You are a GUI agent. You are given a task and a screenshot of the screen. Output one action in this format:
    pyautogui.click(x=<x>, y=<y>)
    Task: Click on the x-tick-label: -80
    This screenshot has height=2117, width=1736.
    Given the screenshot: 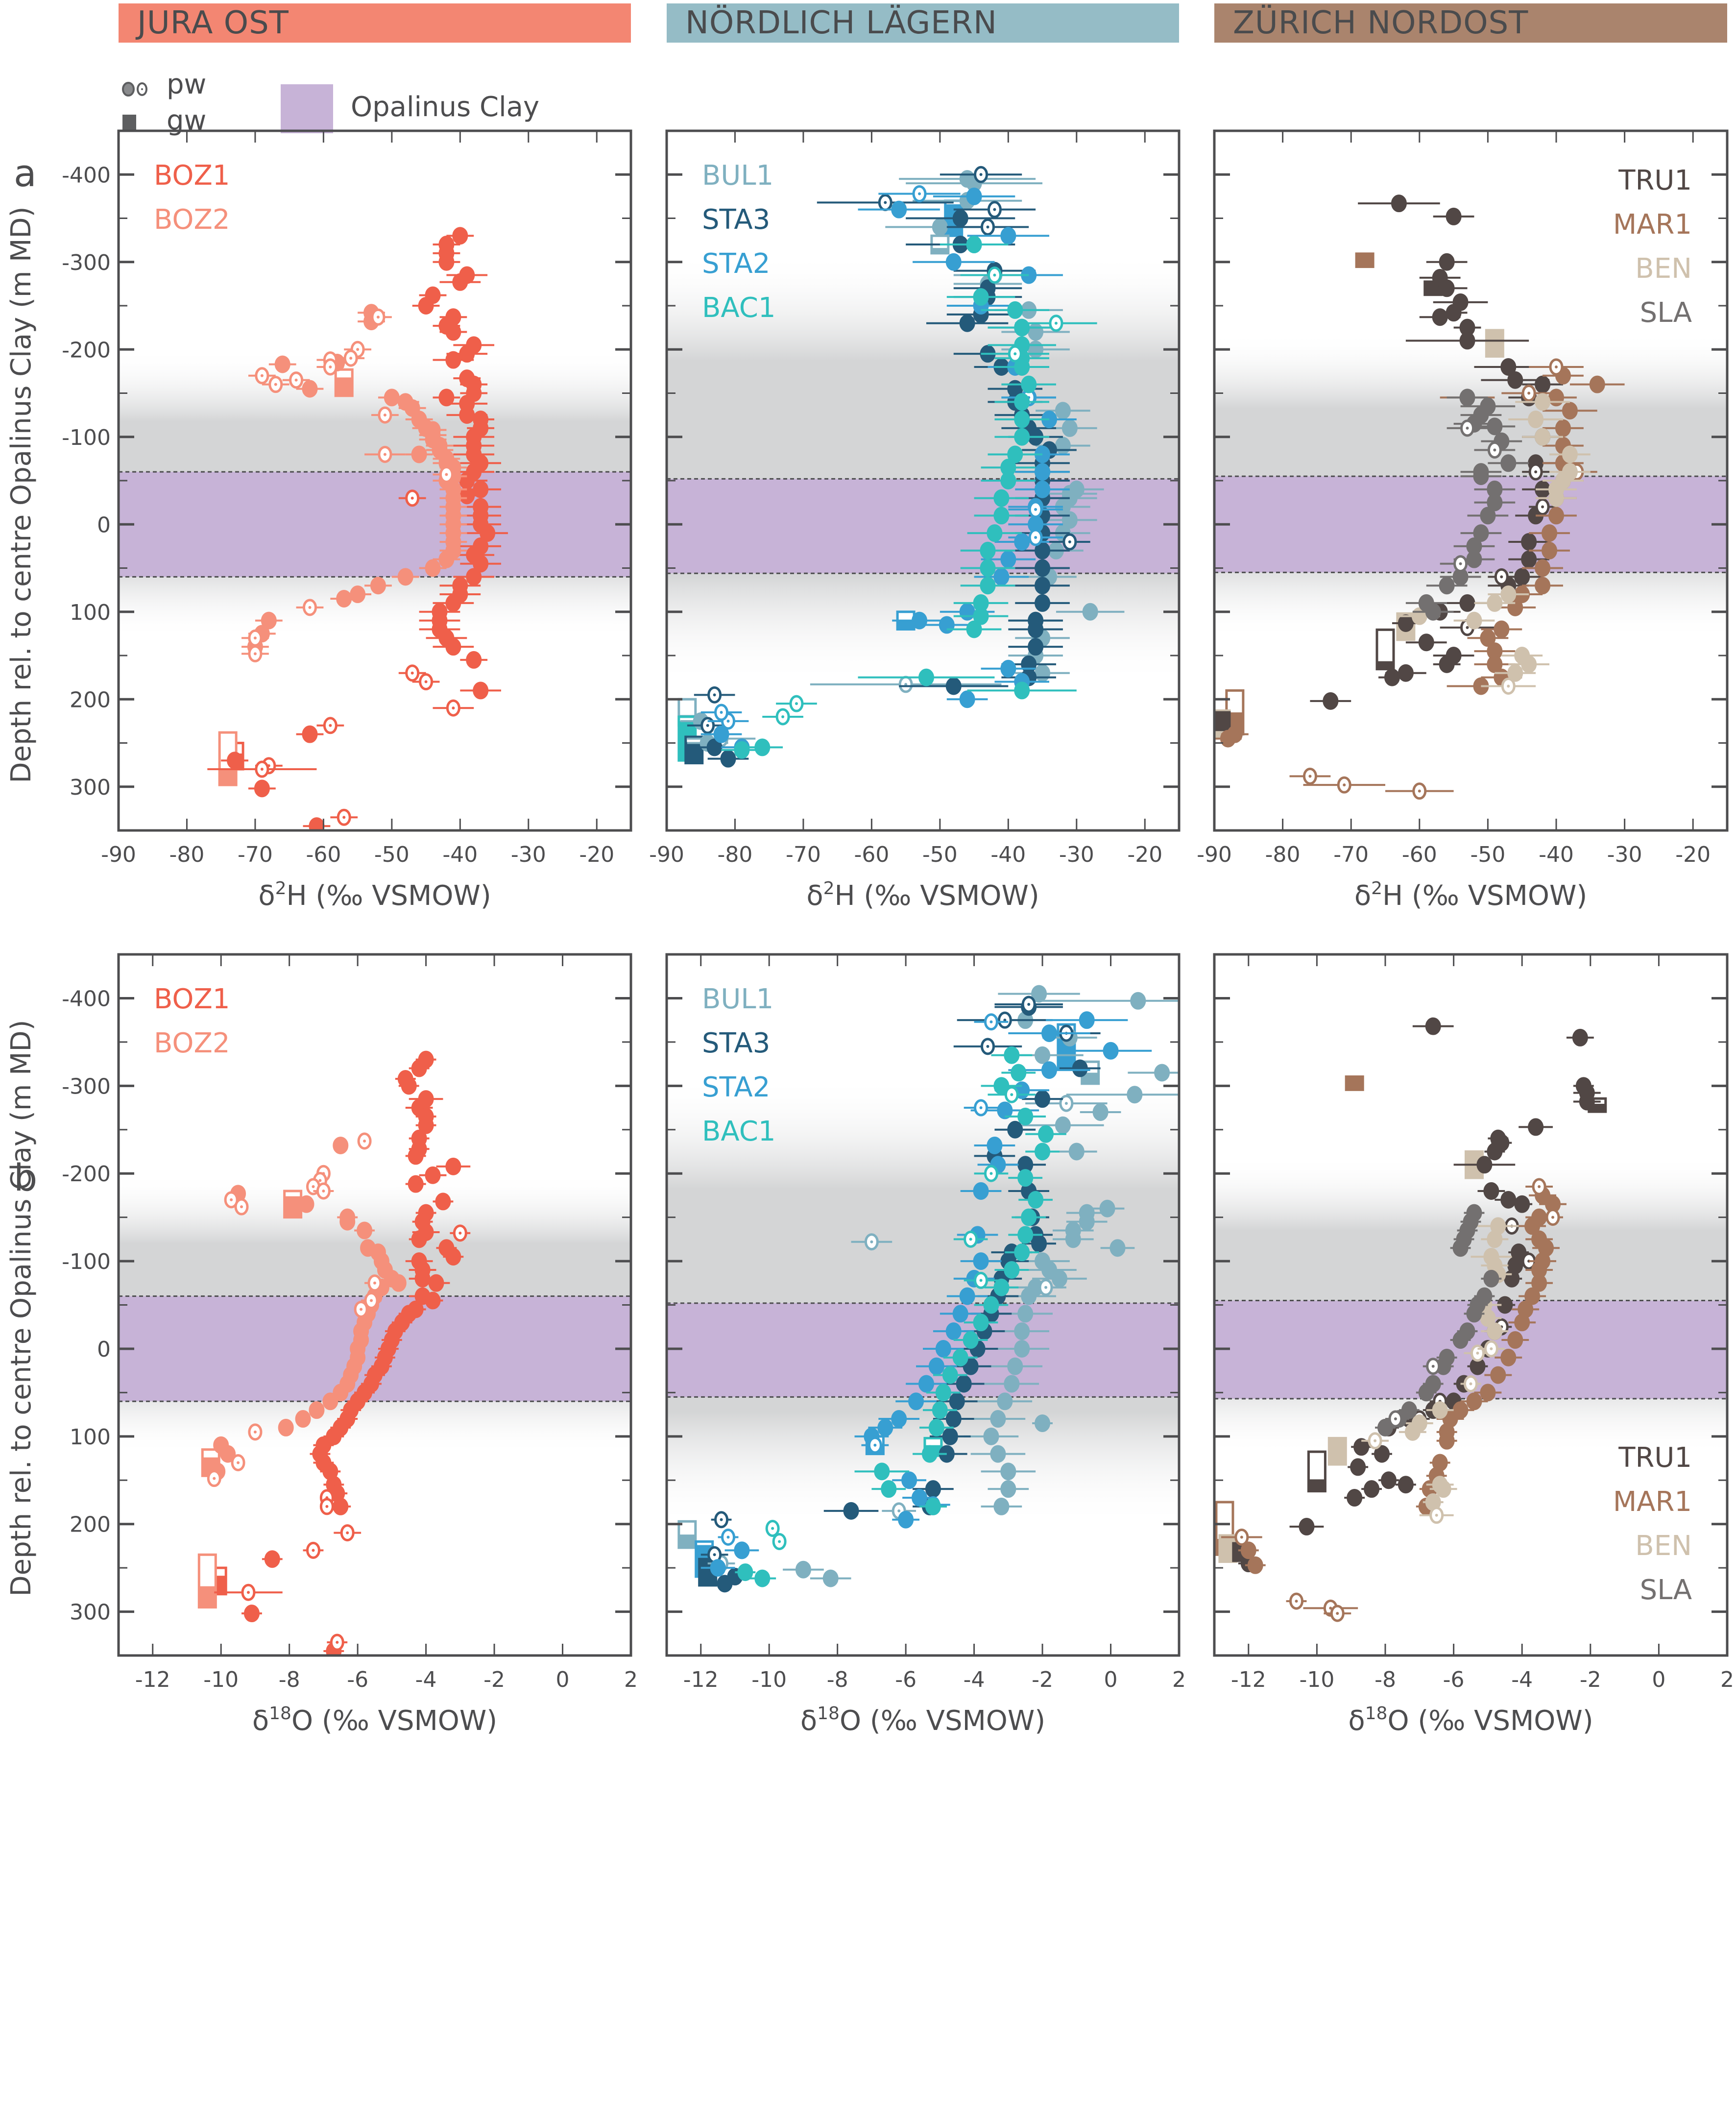 What is the action you would take?
    pyautogui.click(x=187, y=855)
    